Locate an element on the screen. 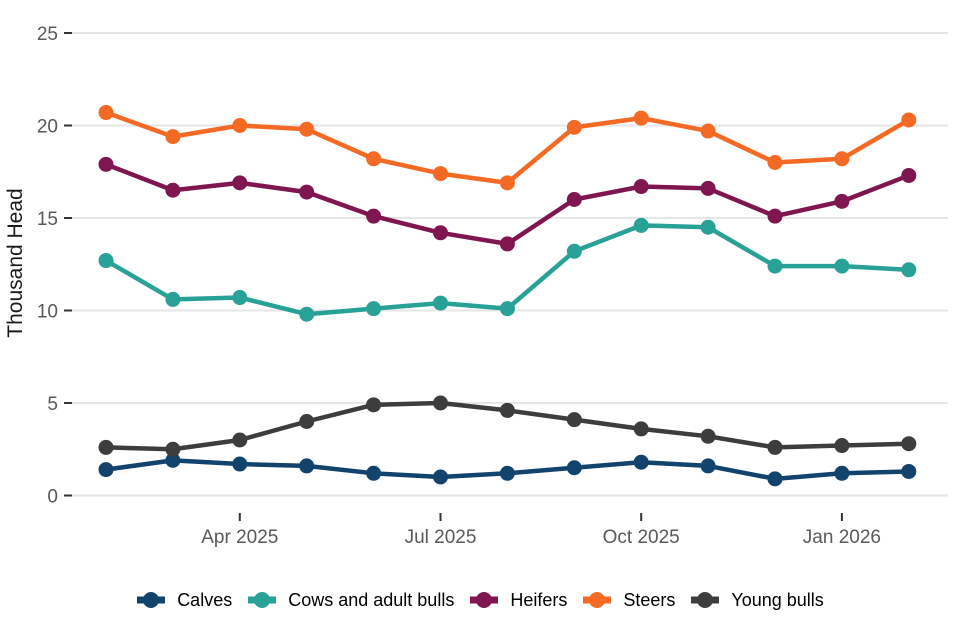  legend-label: Calves is located at coordinates (205, 600).